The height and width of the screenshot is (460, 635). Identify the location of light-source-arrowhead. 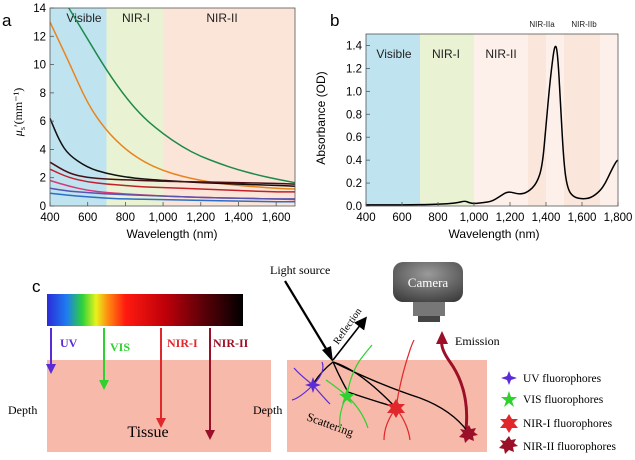
(327, 354).